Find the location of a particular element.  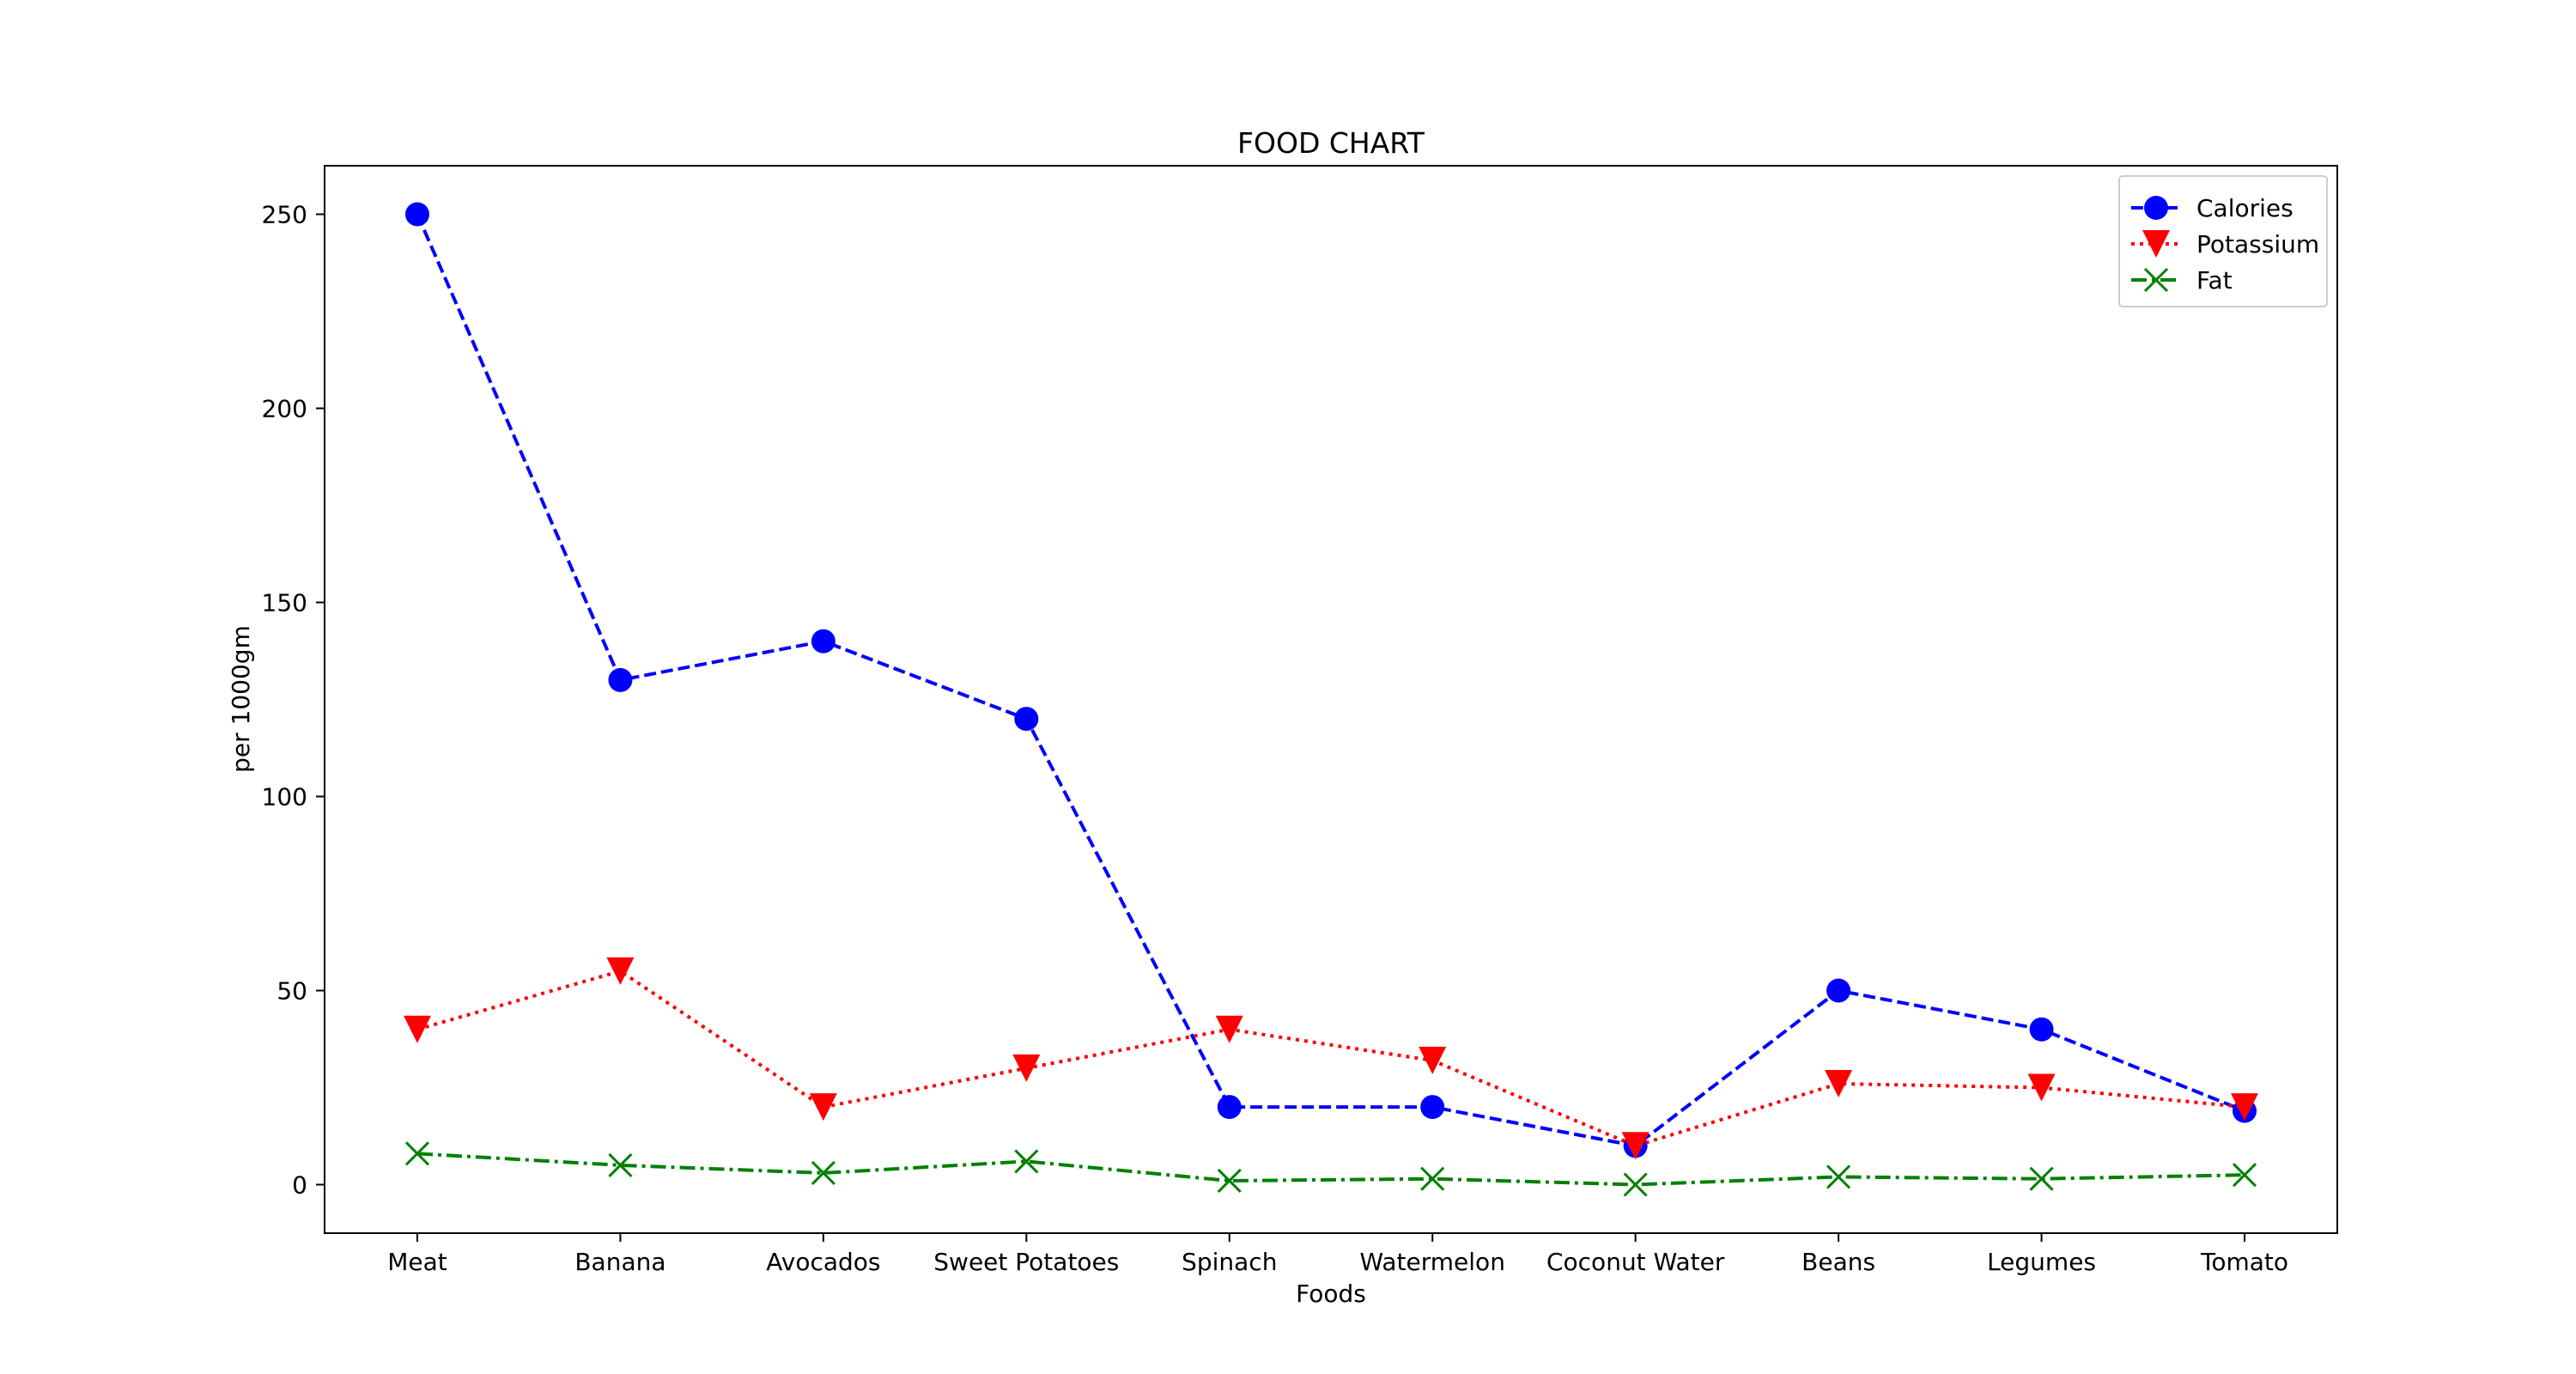

x-axis-label: Foods is located at coordinates (1331, 1294).